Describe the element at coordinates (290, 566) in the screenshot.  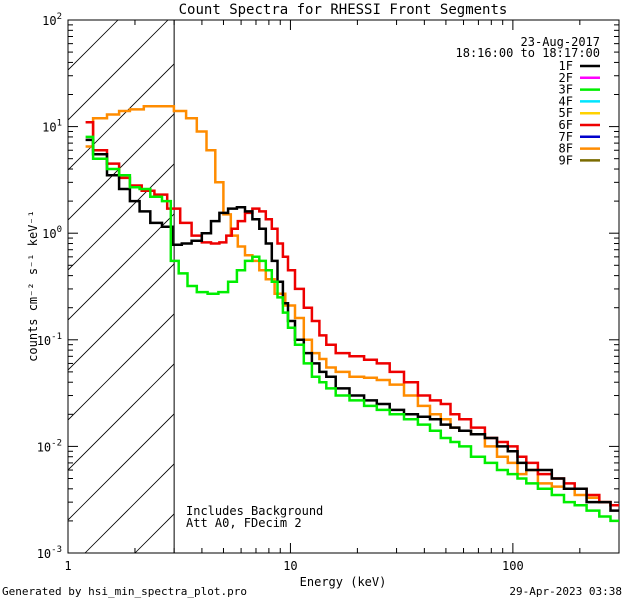
I see `x-tick-label: 10` at that location.